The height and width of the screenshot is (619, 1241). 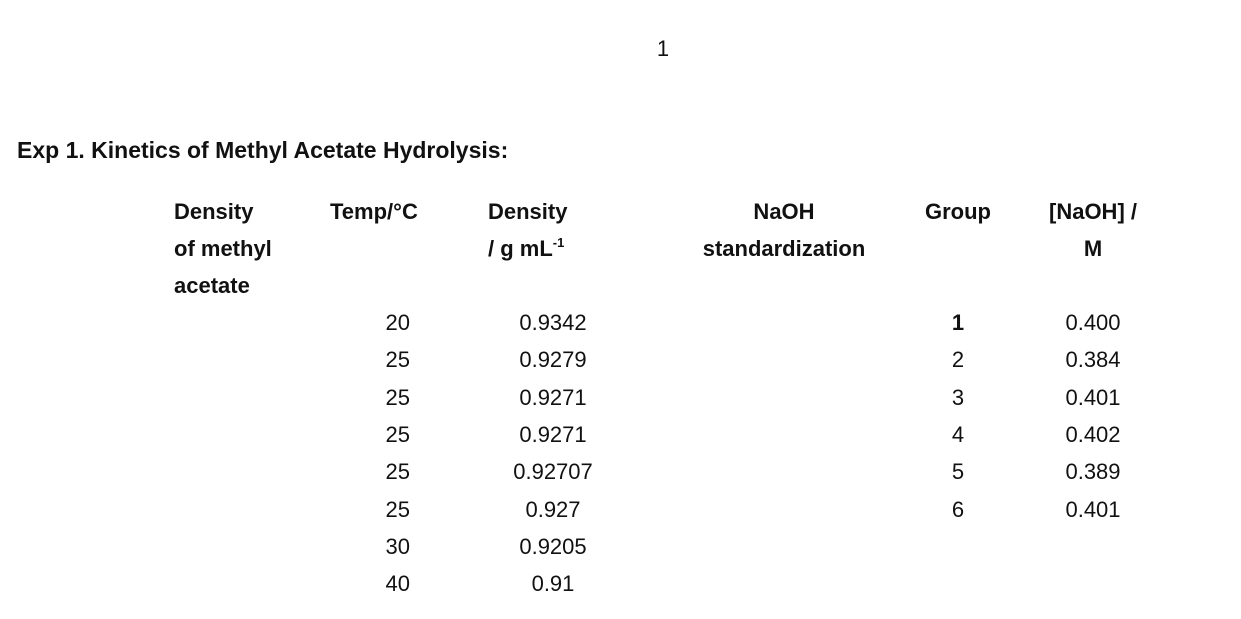 What do you see at coordinates (520, 248) in the screenshot?
I see `header-text: / g mL` at bounding box center [520, 248].